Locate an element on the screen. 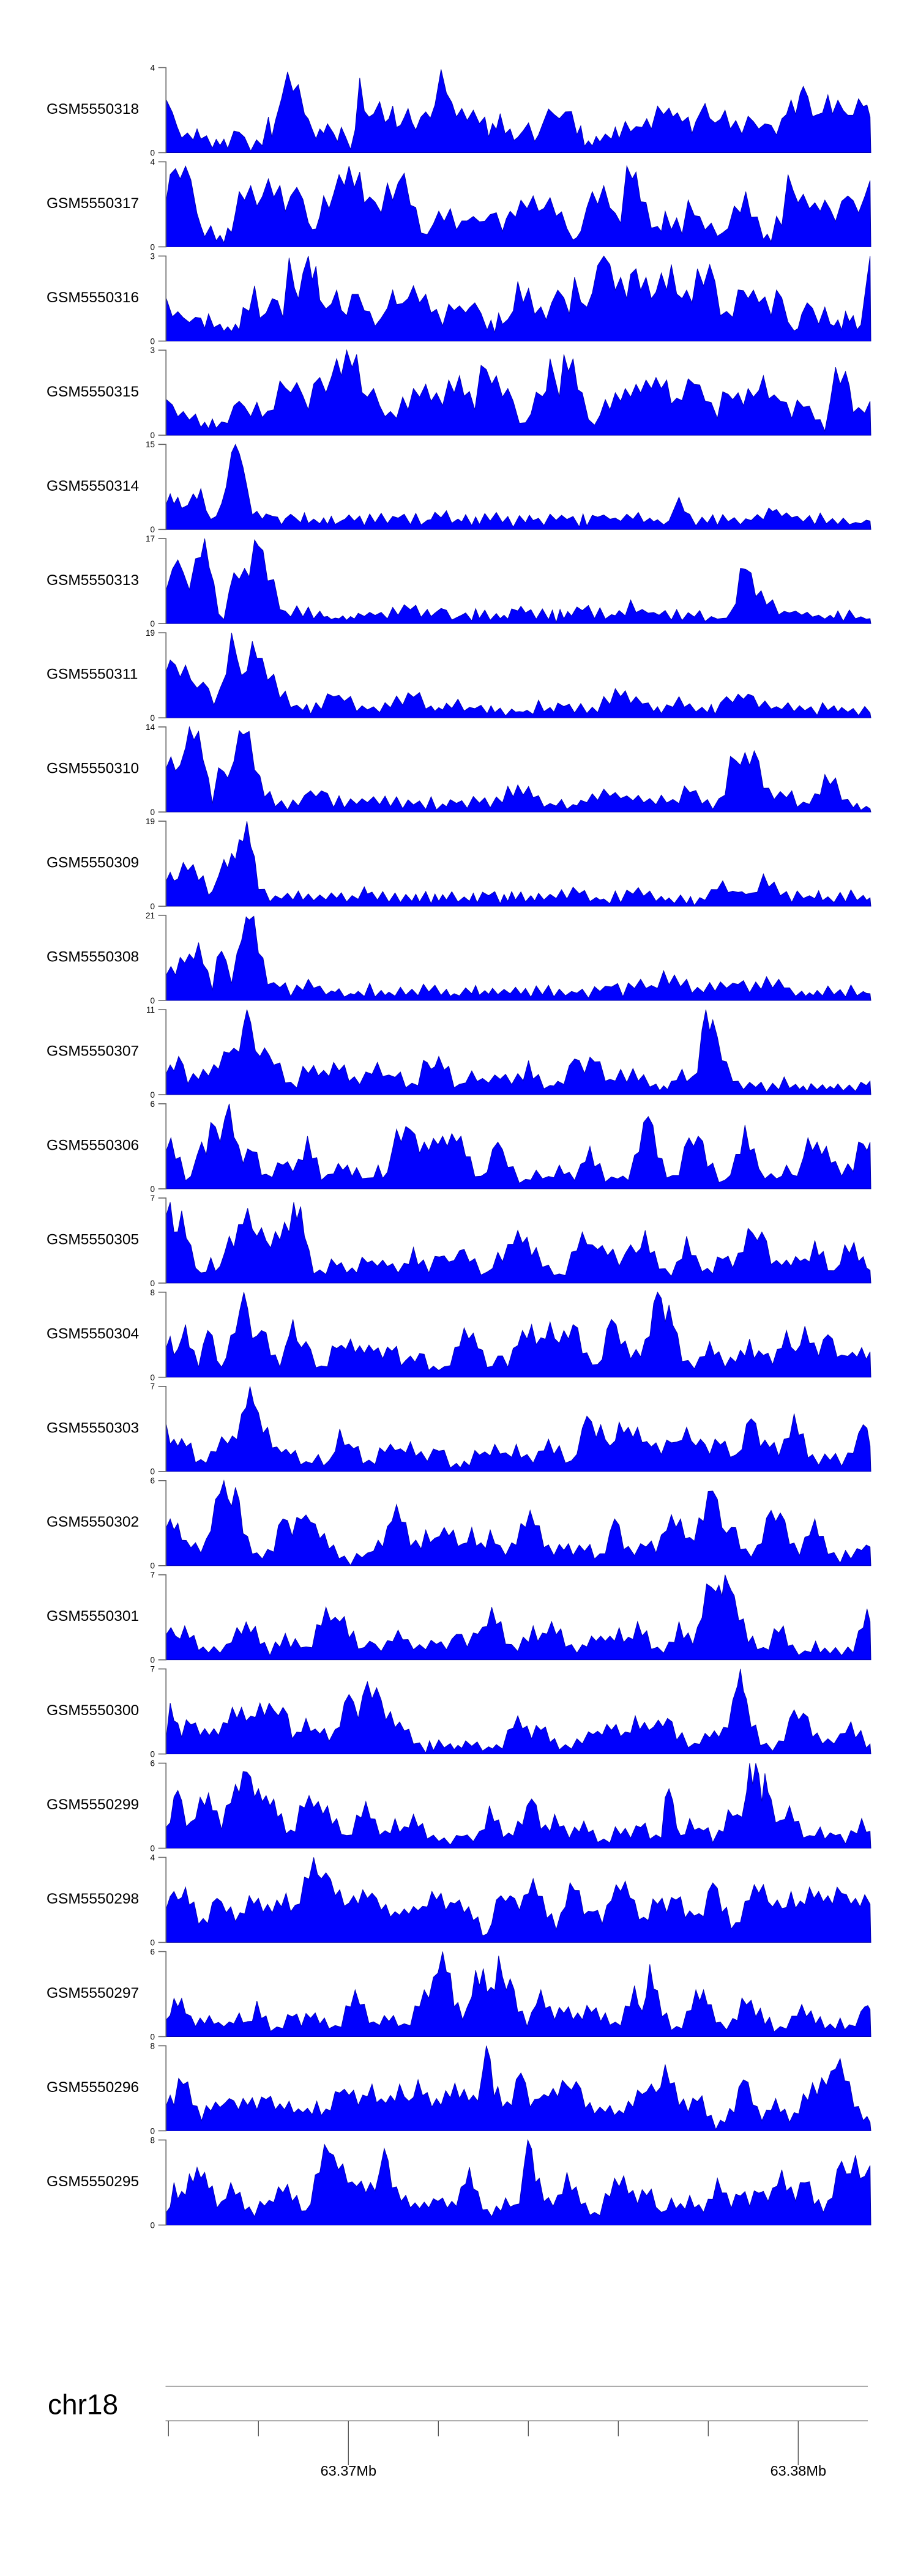 This screenshot has height=2576, width=918. svg-text: GSM5550313 is located at coordinates (93, 581).